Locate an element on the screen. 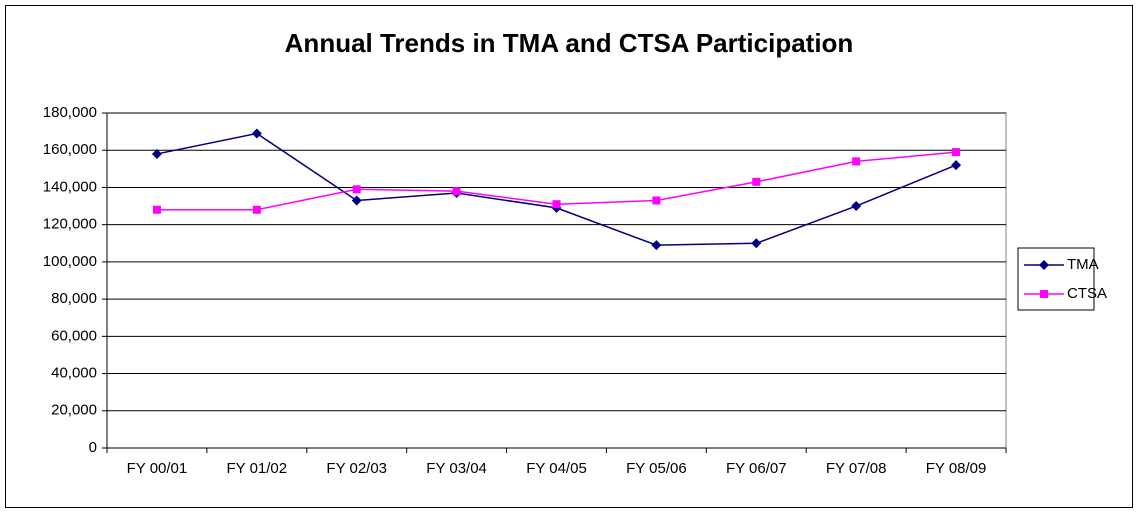 Image resolution: width=1139 pixels, height=514 pixels. y-tick-label: 100,000 is located at coordinates (70, 261).